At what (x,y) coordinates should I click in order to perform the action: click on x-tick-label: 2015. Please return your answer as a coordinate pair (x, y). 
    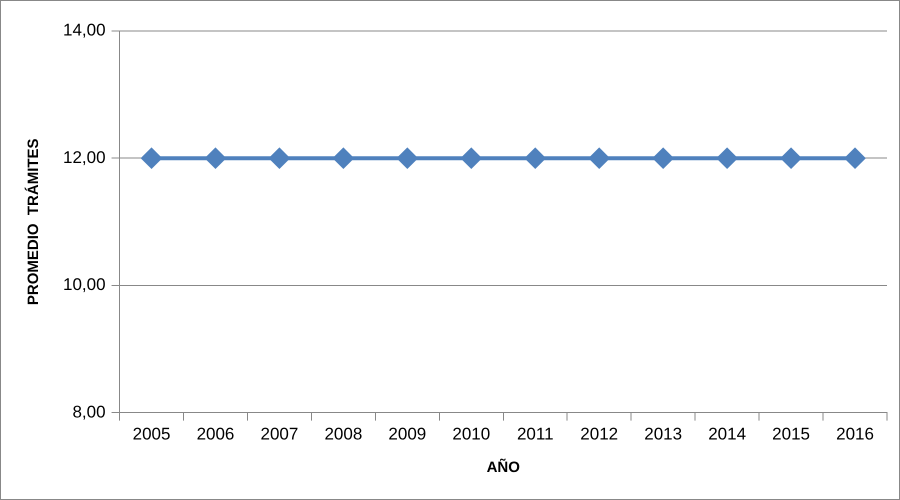
    Looking at the image, I should click on (791, 434).